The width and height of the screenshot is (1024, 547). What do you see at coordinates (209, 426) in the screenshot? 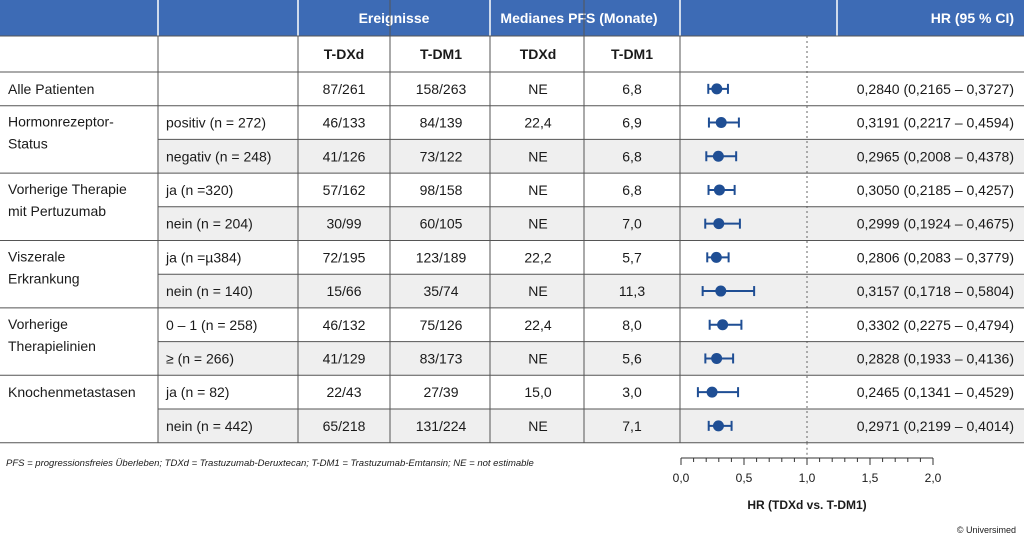
I see `subgroup-label: nein (n = 442)` at bounding box center [209, 426].